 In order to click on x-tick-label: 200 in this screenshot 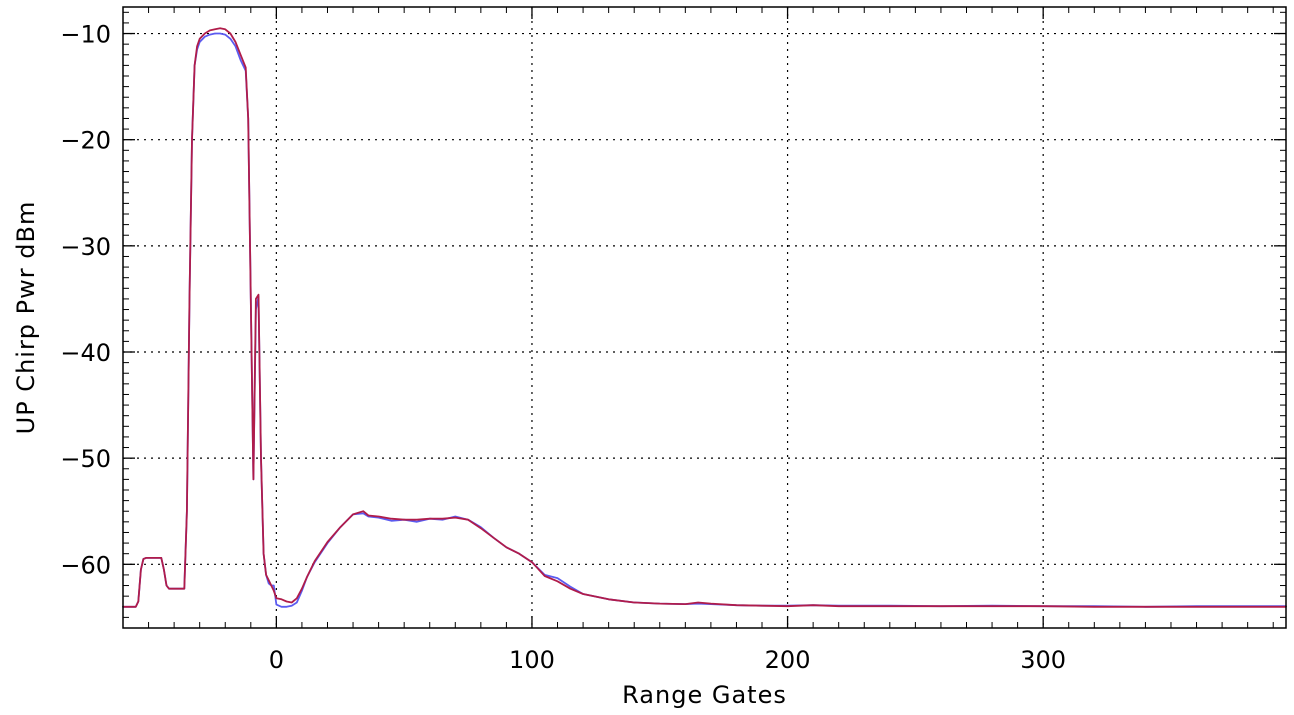, I will do `click(788, 660)`.